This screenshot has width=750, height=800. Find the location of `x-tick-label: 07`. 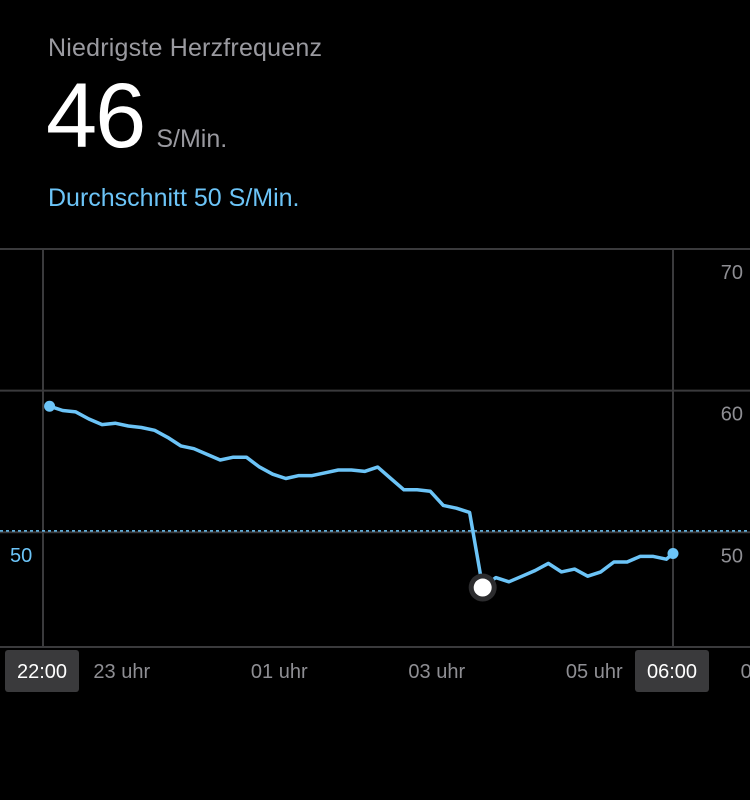

x-tick-label: 07 is located at coordinates (745, 672).